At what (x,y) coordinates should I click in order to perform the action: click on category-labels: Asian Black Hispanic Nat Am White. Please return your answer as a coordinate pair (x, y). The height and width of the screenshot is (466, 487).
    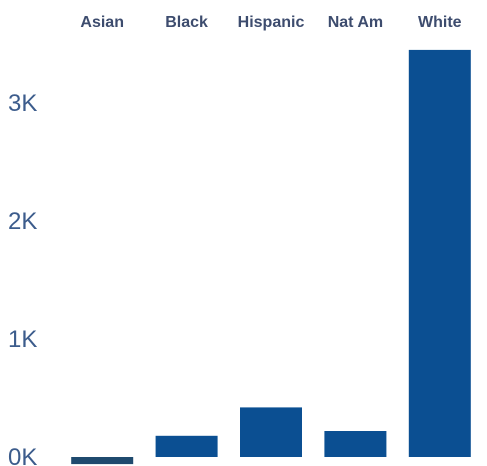
    Looking at the image, I should click on (270, 22).